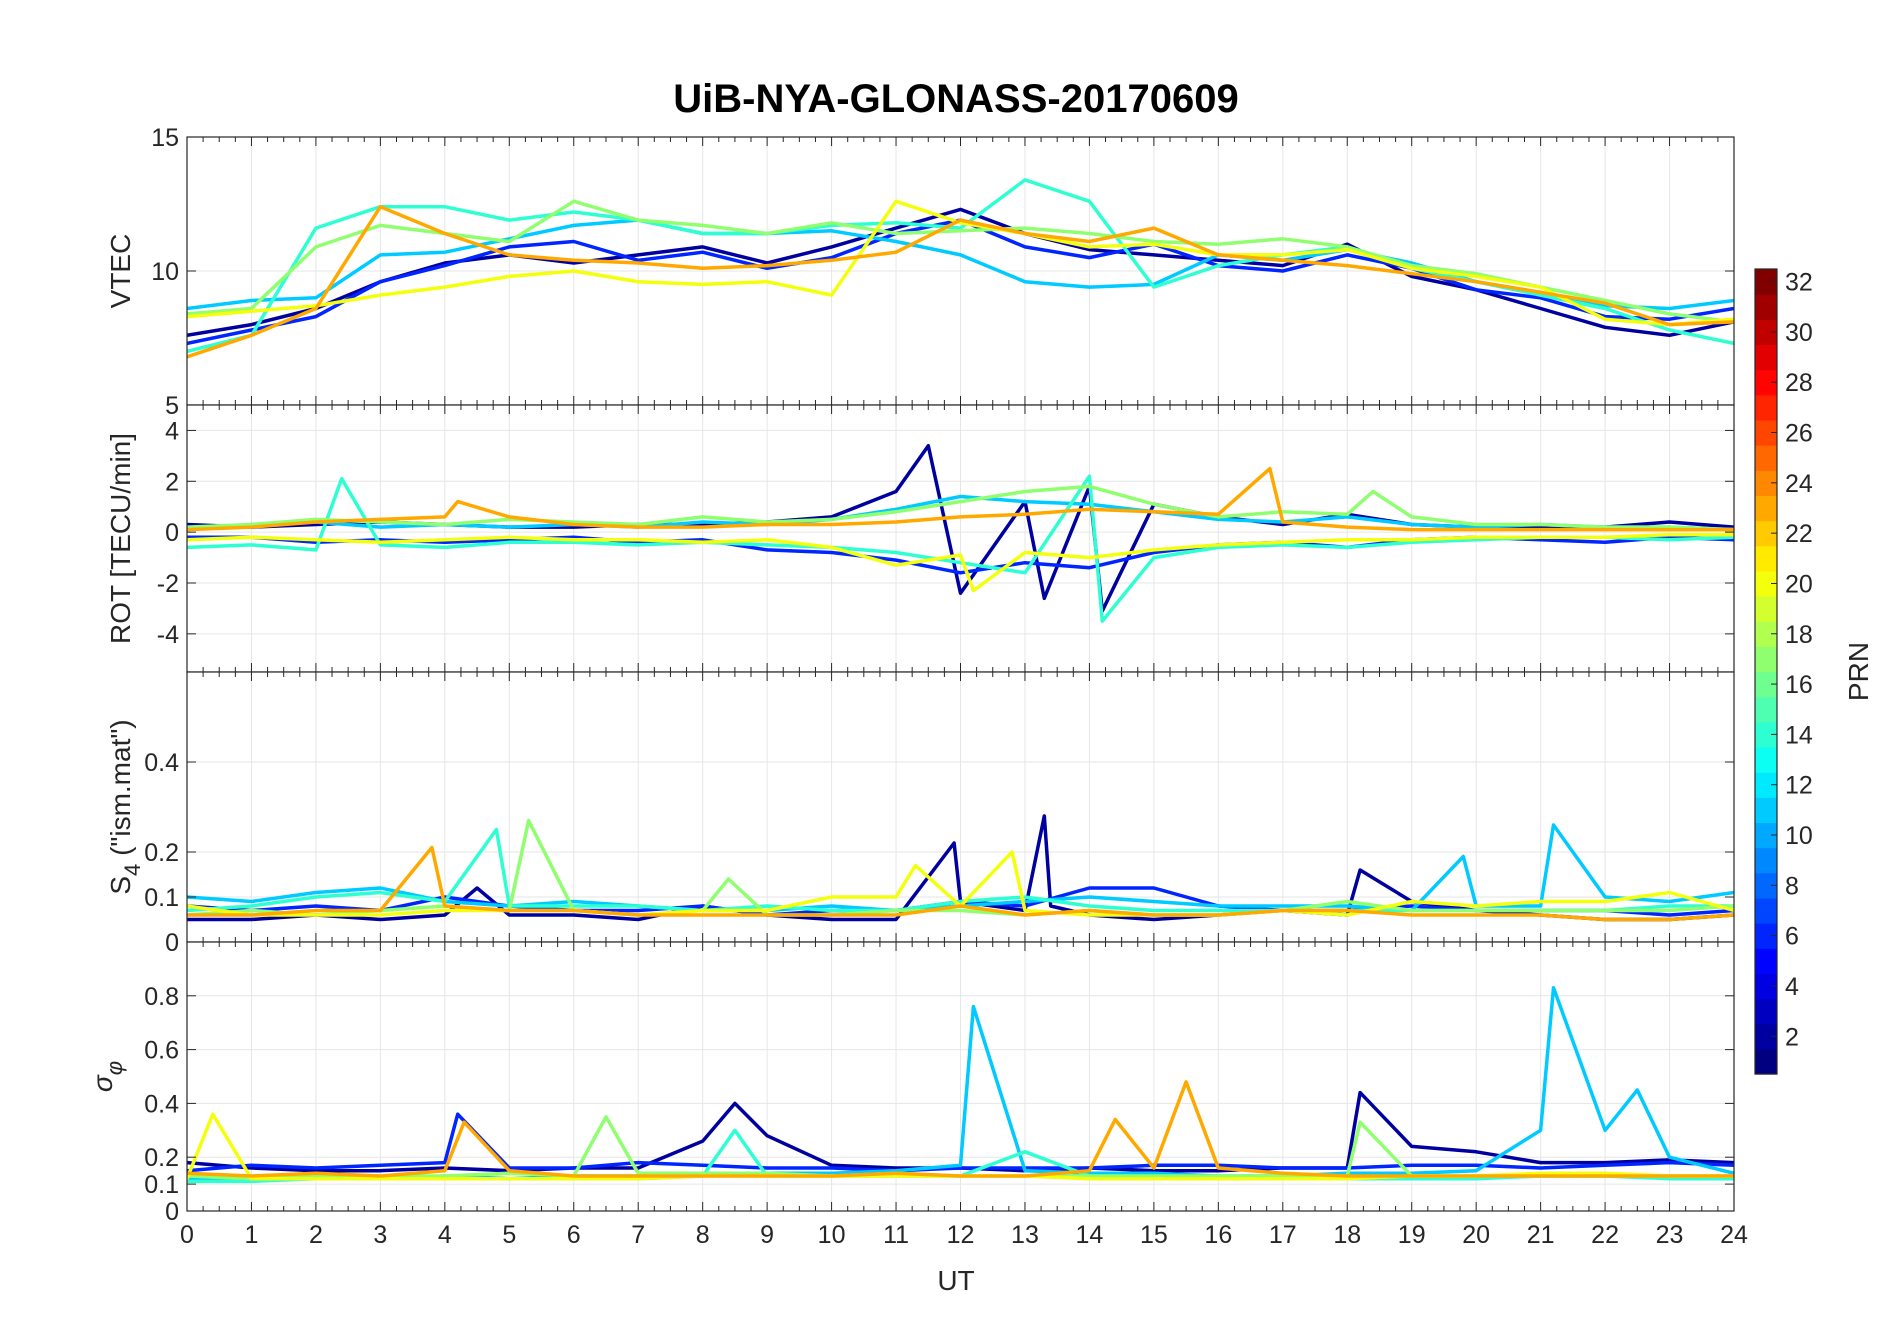  Describe the element at coordinates (172, 482) in the screenshot. I see `y-tick-label: 2` at that location.